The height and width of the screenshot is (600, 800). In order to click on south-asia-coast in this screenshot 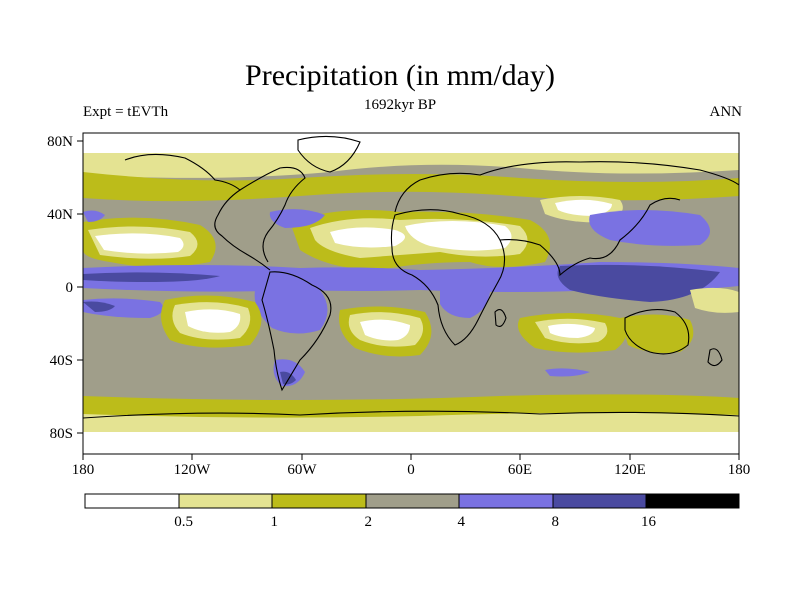, I will do `click(590, 237)`.